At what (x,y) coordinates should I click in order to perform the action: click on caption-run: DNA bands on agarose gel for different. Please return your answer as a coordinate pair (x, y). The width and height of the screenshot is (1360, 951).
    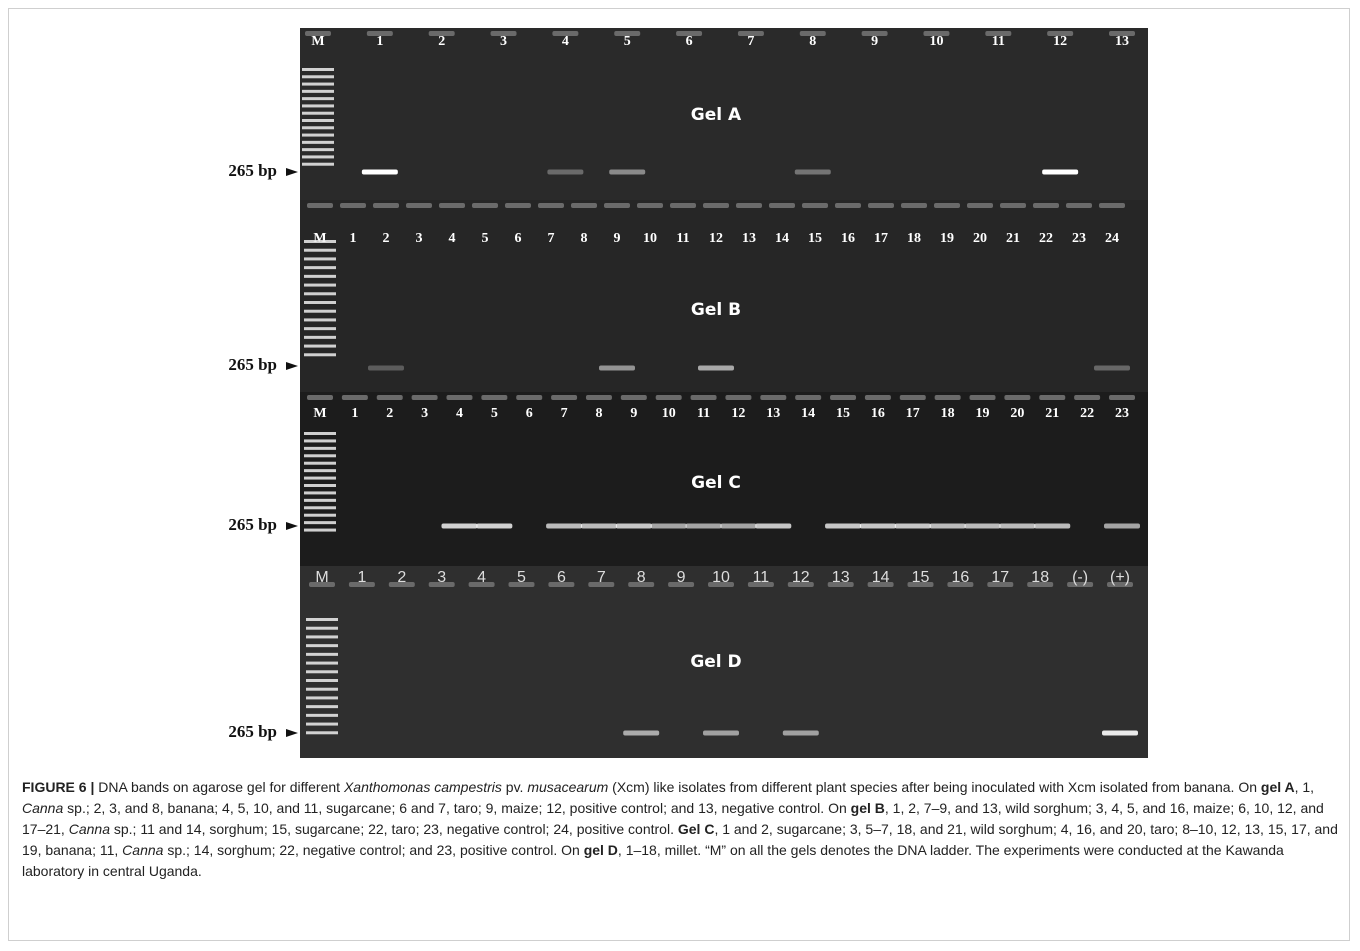
    Looking at the image, I should click on (219, 787).